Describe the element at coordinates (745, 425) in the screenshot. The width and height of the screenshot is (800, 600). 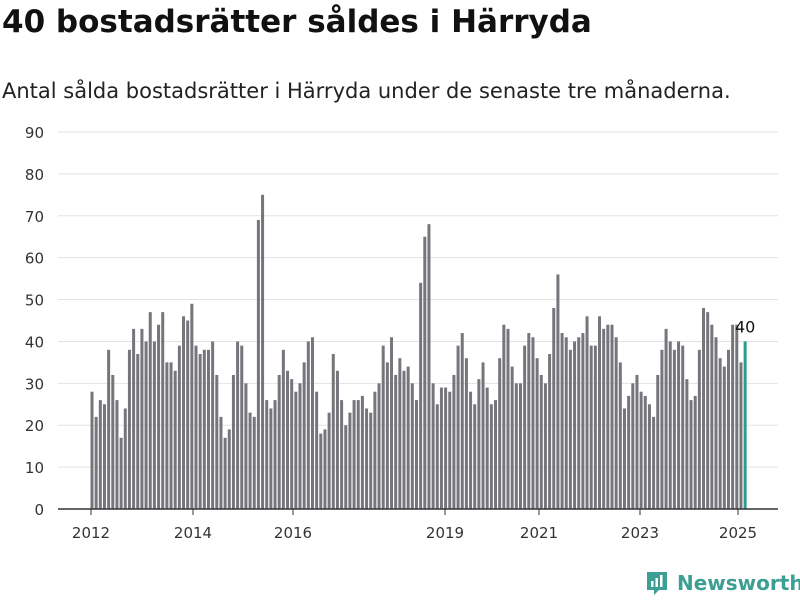
I see `highlight-bar` at that location.